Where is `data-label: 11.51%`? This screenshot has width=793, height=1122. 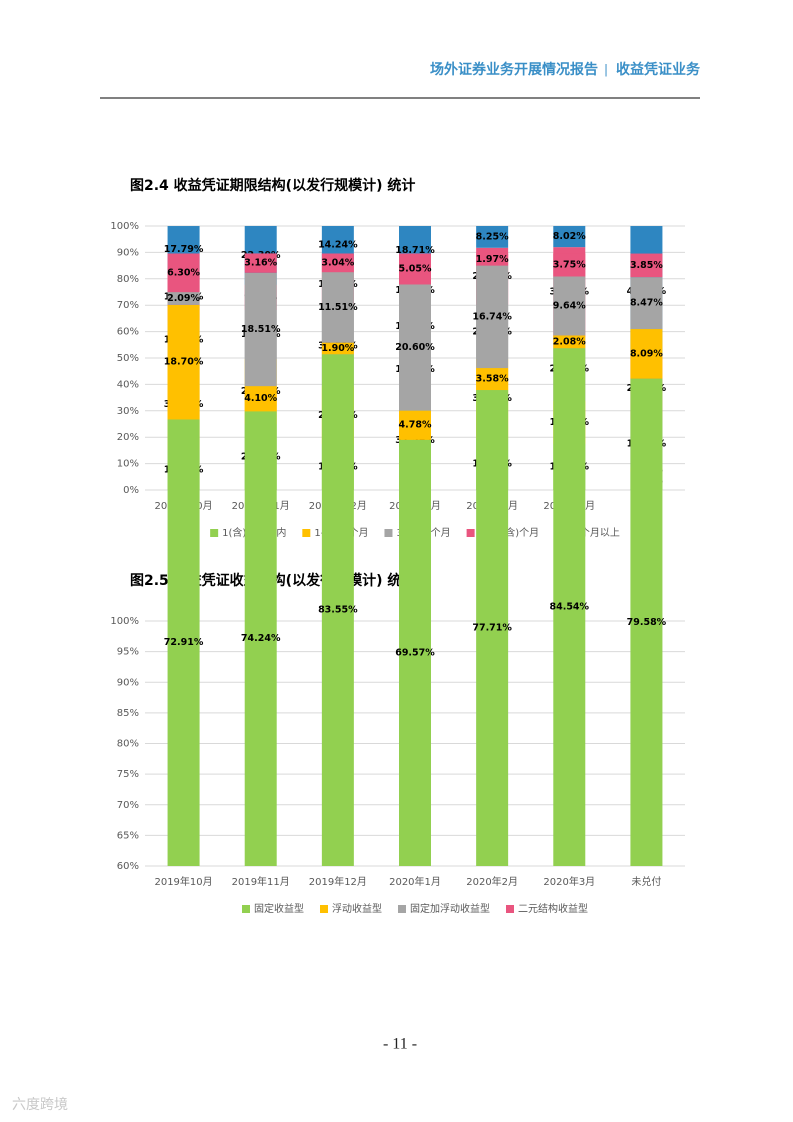
data-label: 11.51% is located at coordinates (338, 307).